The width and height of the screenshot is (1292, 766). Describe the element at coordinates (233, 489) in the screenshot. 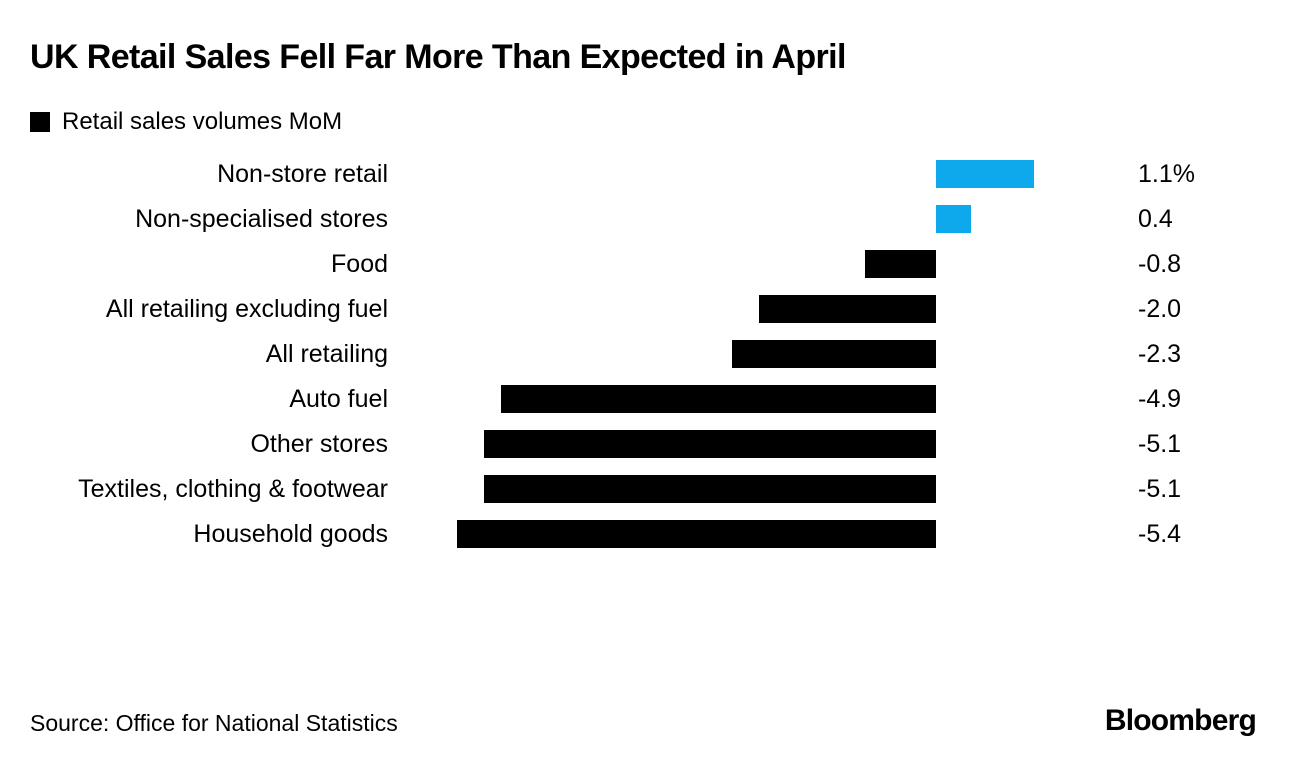

I see `category-label: Textiles, clothing & footwear` at that location.